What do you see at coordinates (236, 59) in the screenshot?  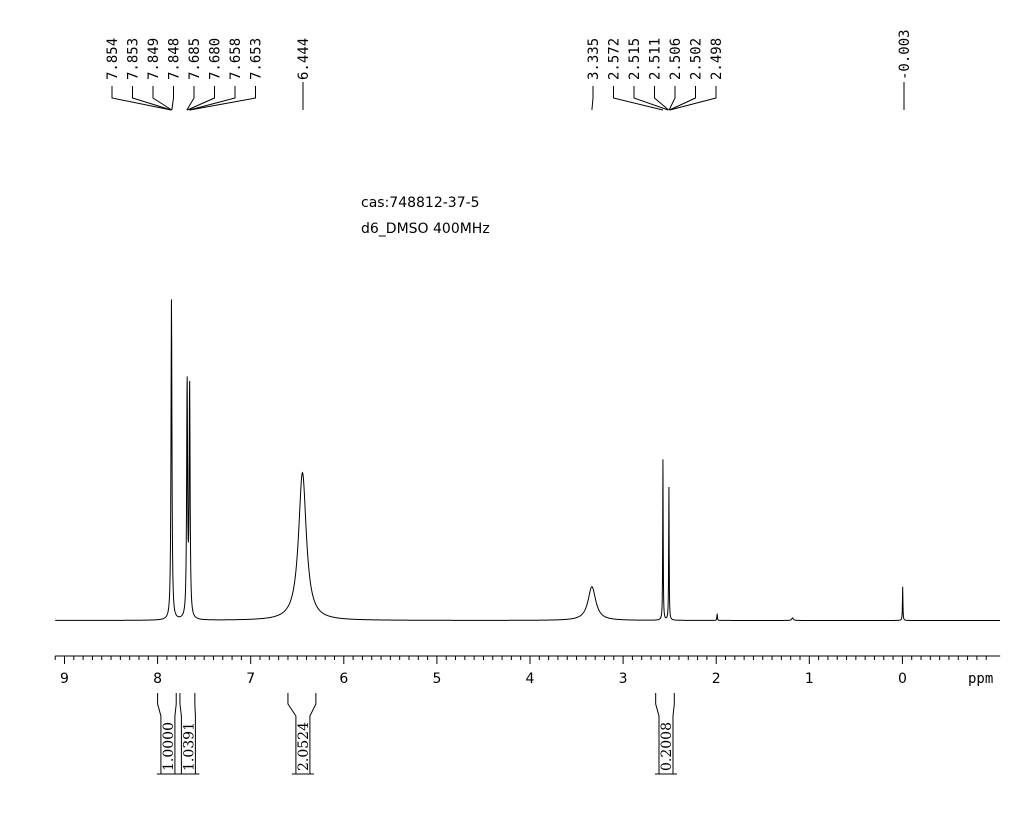 I see `peak-label: 7.658` at bounding box center [236, 59].